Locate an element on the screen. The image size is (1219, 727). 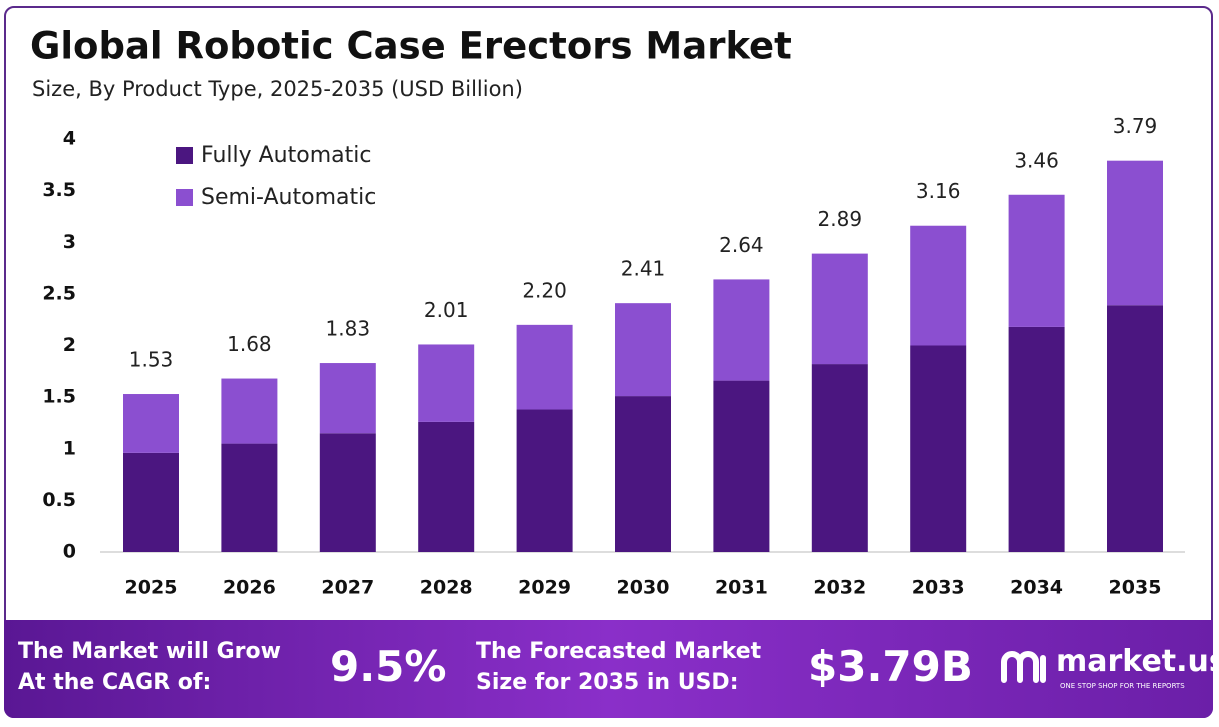
total-label: 3.46 is located at coordinates (1036, 160).